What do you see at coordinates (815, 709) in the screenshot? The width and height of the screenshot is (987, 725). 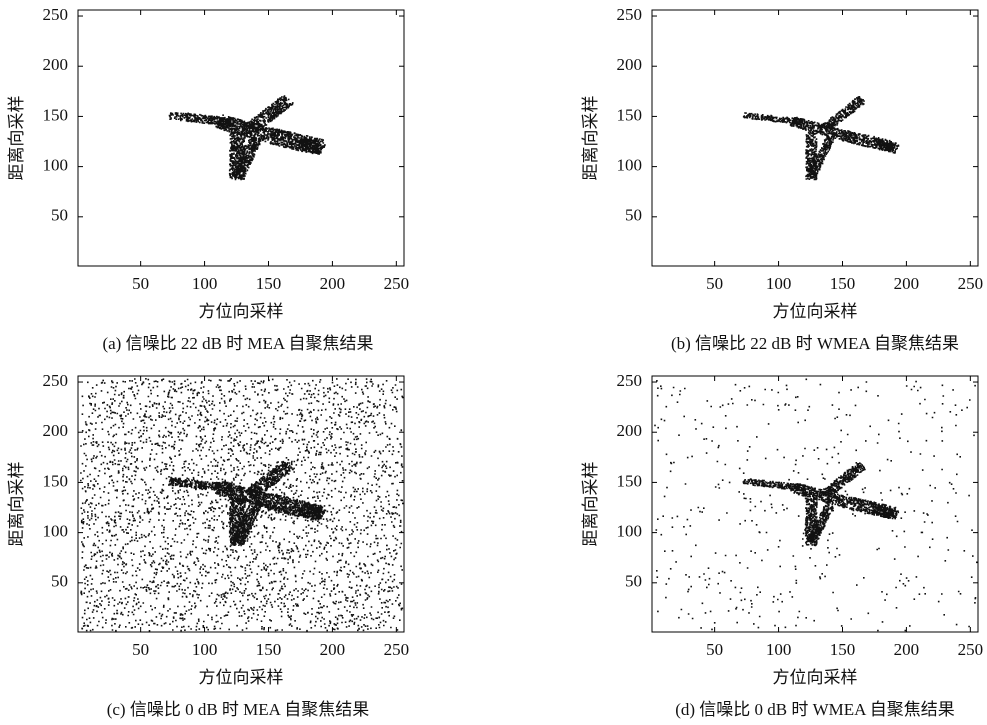 I see `caption: (d) 信噪比 0 dB 时 WMEA 自聚焦结果` at bounding box center [815, 709].